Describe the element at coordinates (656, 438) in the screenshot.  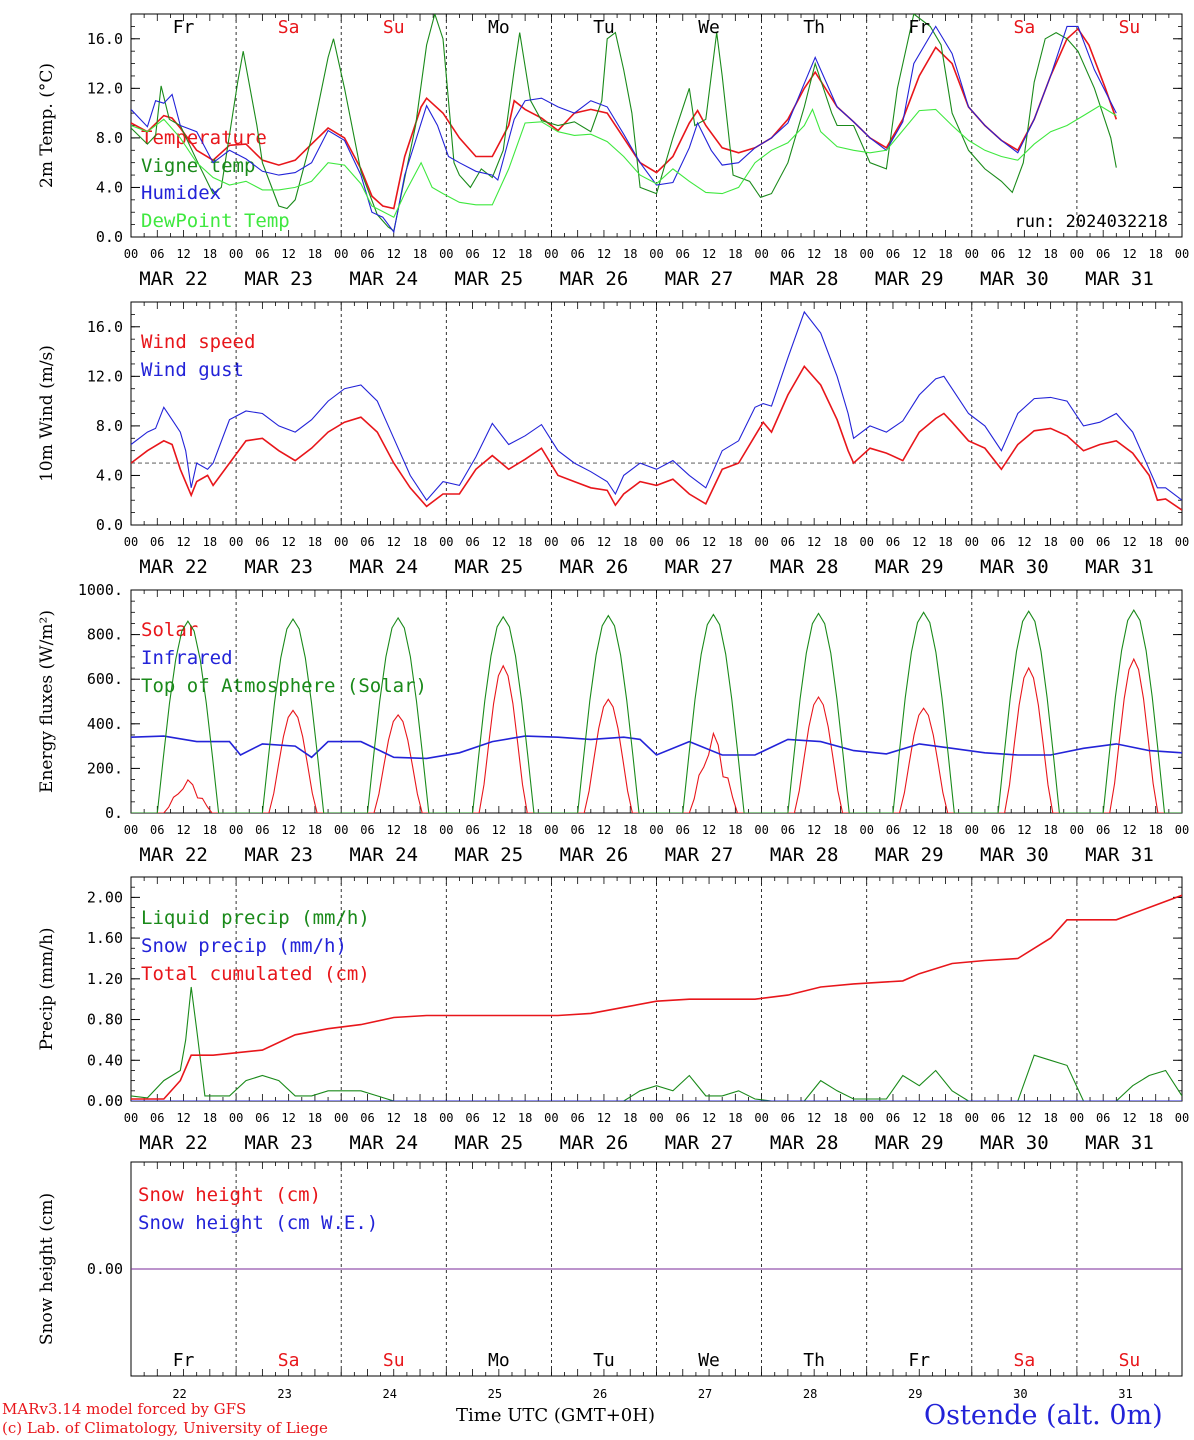
I see `series-line-wind-speed` at that location.